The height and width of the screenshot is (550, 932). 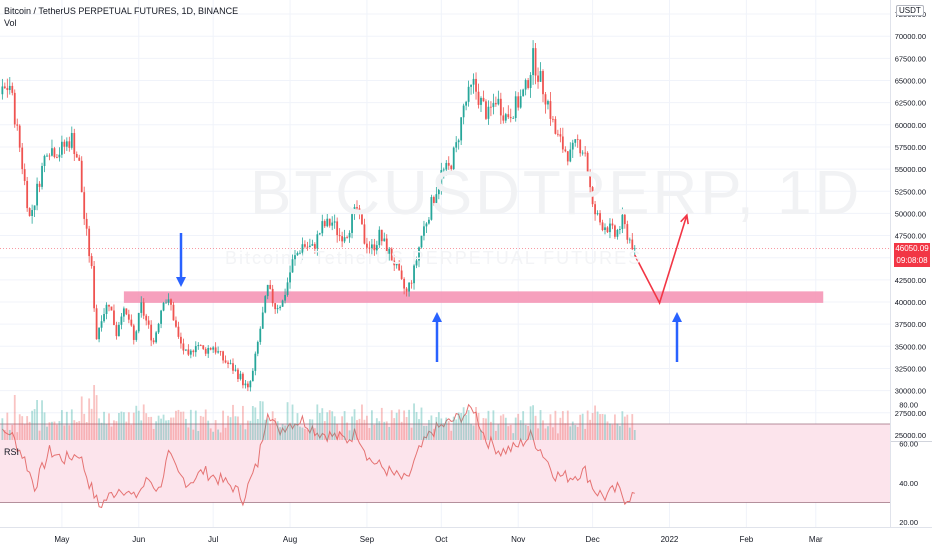 I want to click on rsi-label: RSI, so click(x=12, y=452).